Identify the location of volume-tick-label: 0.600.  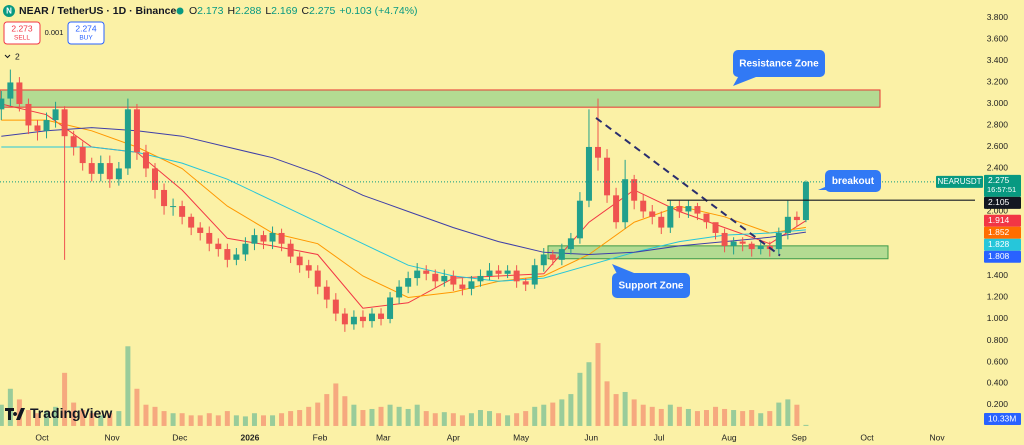
(998, 361).